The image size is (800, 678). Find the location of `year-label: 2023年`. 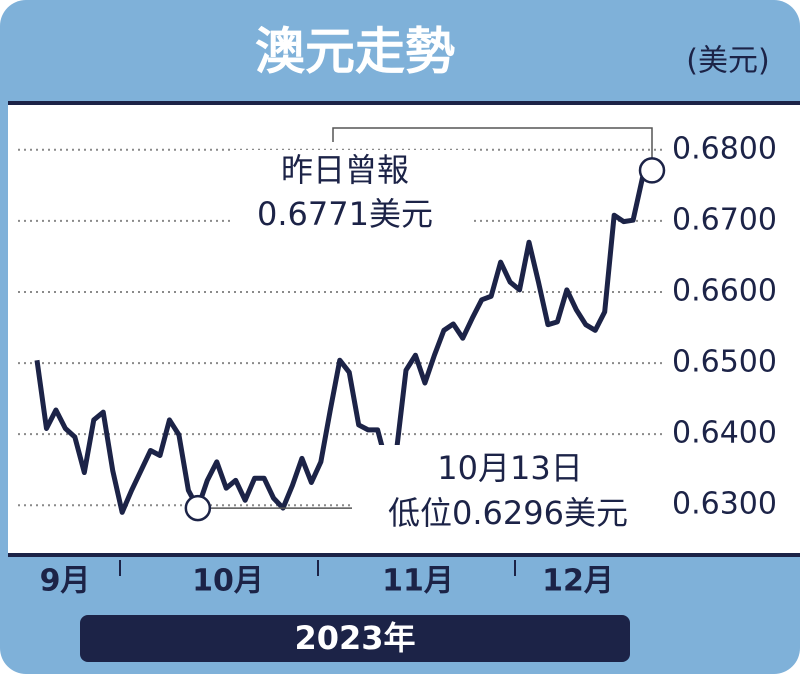

year-label: 2023年 is located at coordinates (354, 638).